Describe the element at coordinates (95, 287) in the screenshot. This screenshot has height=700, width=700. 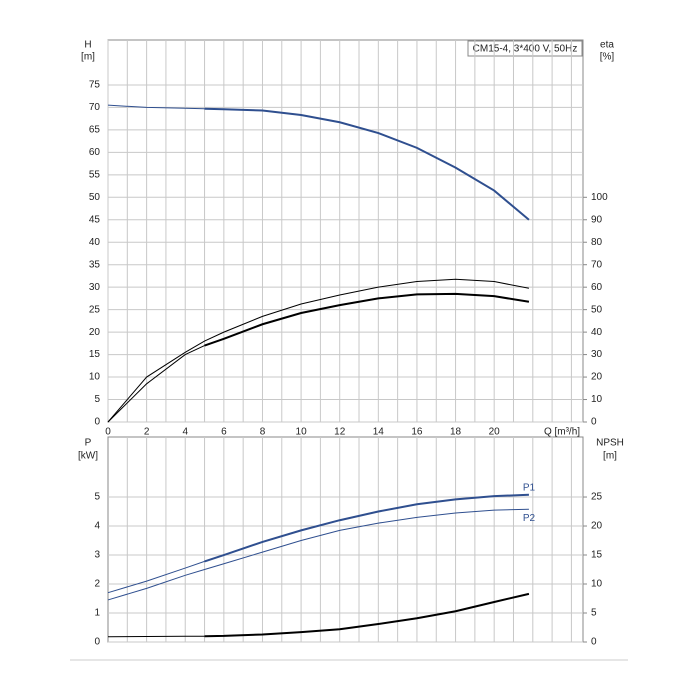
I see `y-tick-label: 30` at that location.